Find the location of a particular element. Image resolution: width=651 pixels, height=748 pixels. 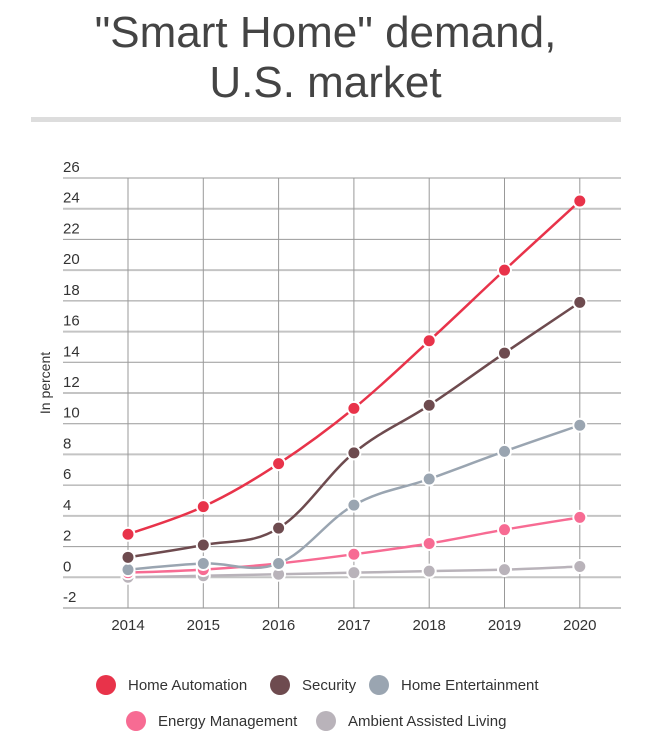

y-tick-label: 8 is located at coordinates (67, 443).